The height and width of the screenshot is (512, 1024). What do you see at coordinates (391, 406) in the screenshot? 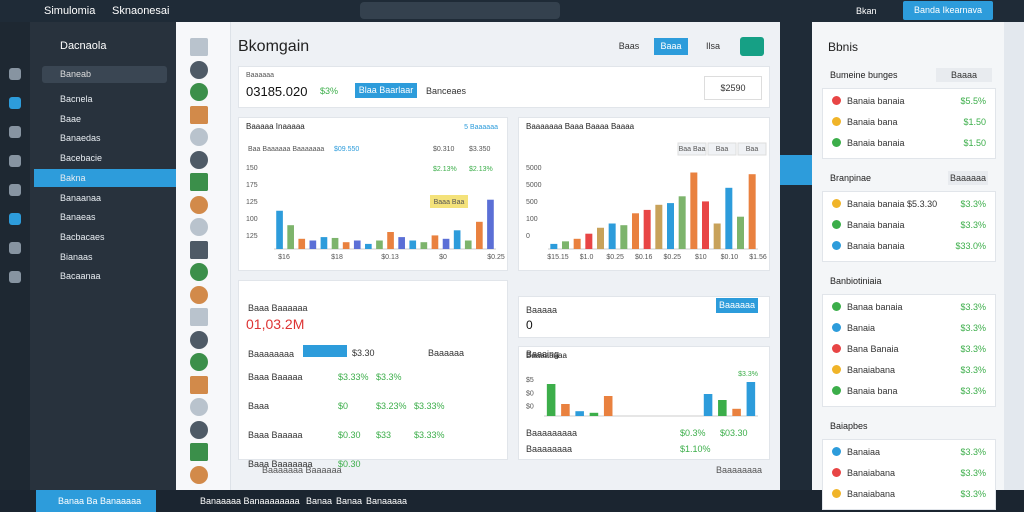
I see `row-cell: $3.23%` at bounding box center [391, 406].